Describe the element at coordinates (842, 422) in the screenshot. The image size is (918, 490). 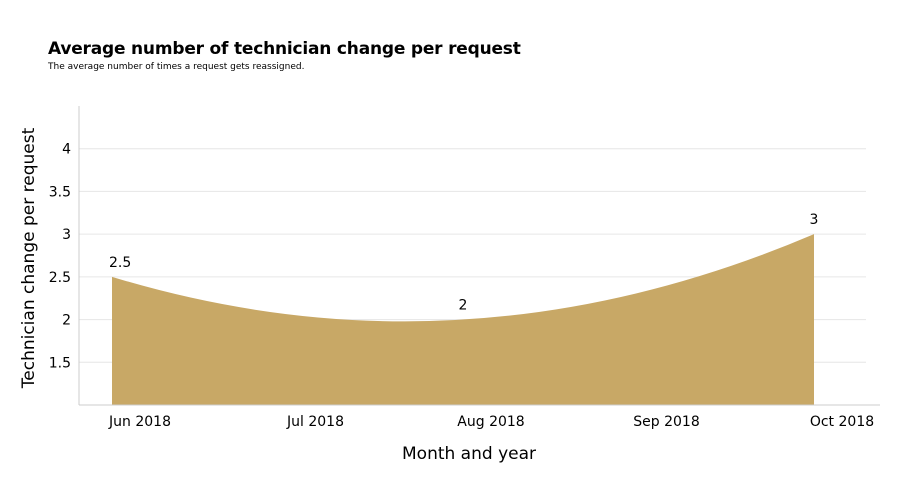
I see `x-tick-label: Oct 2018` at that location.